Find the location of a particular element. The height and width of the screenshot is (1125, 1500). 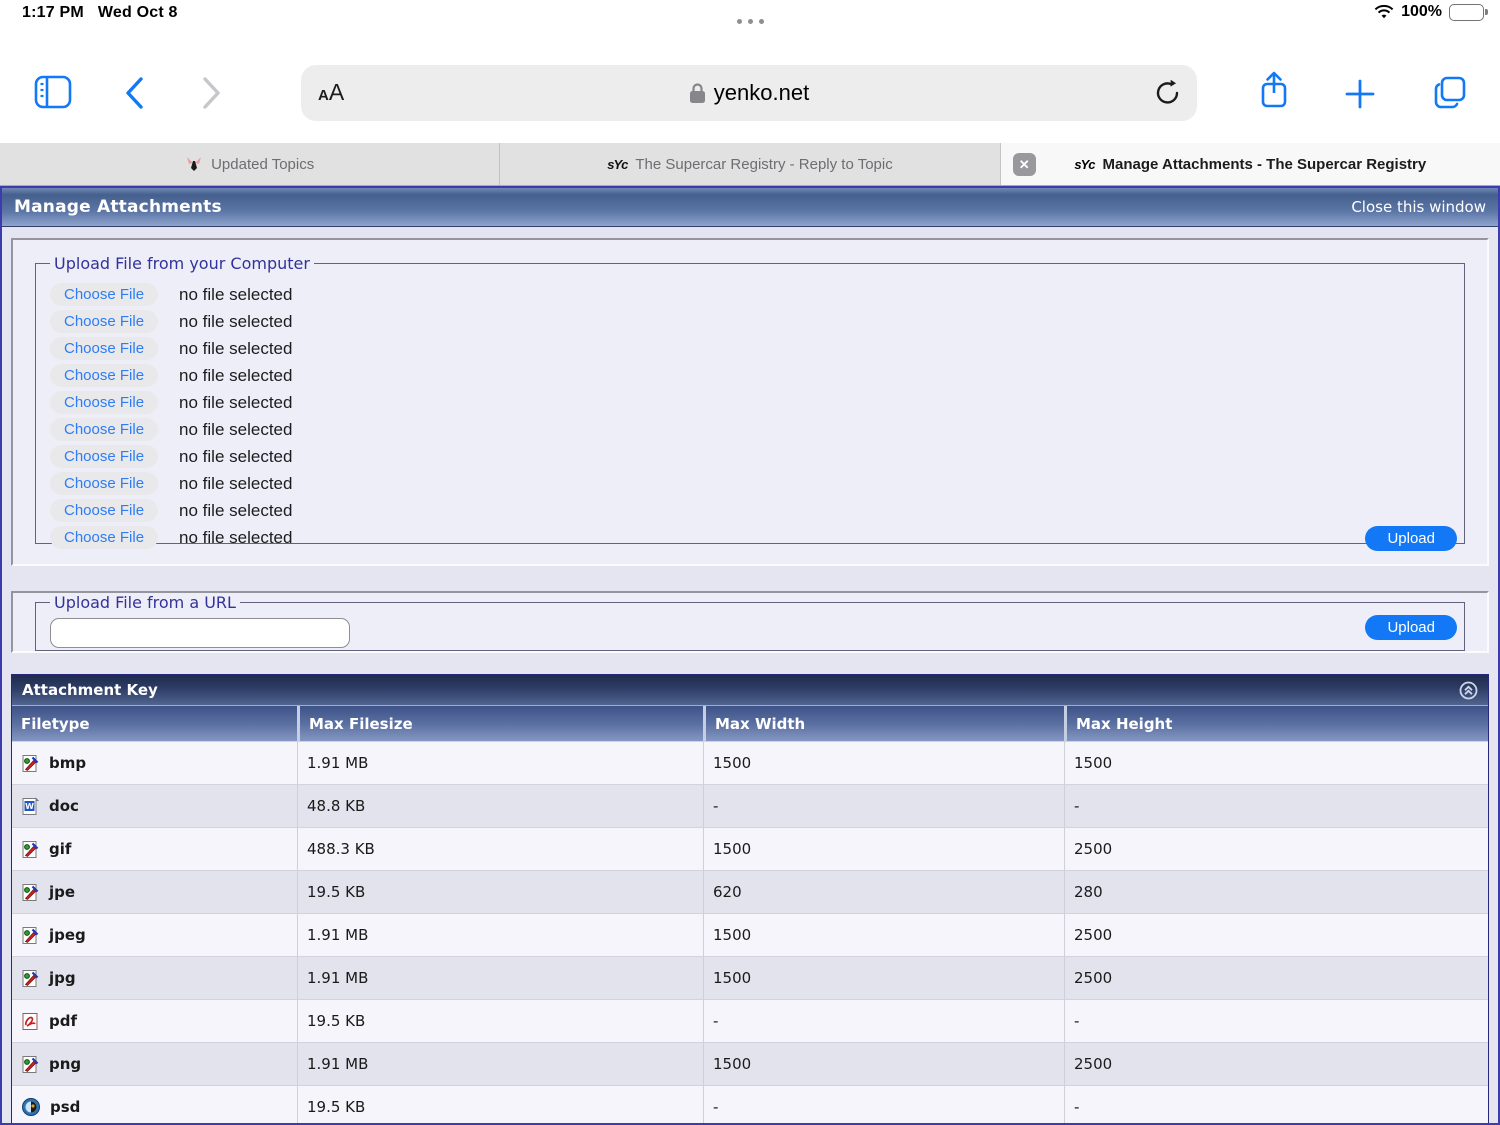

table-row: jpeg 1.91 MB 1500 2500 is located at coordinates (750, 934).